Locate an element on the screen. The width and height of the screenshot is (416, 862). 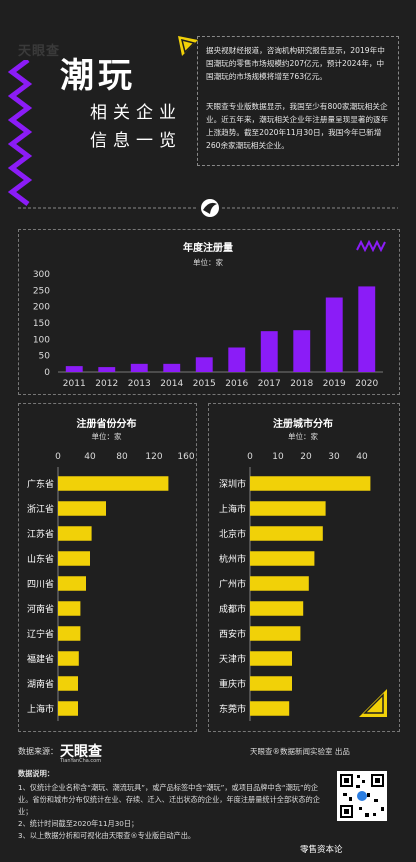
bar-江苏省 is located at coordinates (75, 533).